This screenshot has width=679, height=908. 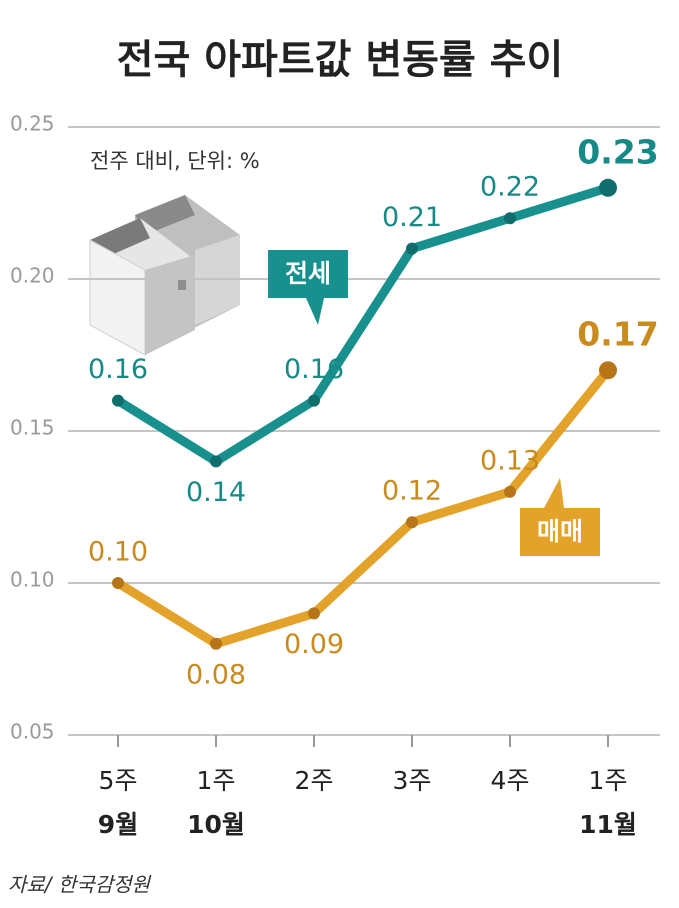 I want to click on data-label: 0.23, so click(x=617, y=151).